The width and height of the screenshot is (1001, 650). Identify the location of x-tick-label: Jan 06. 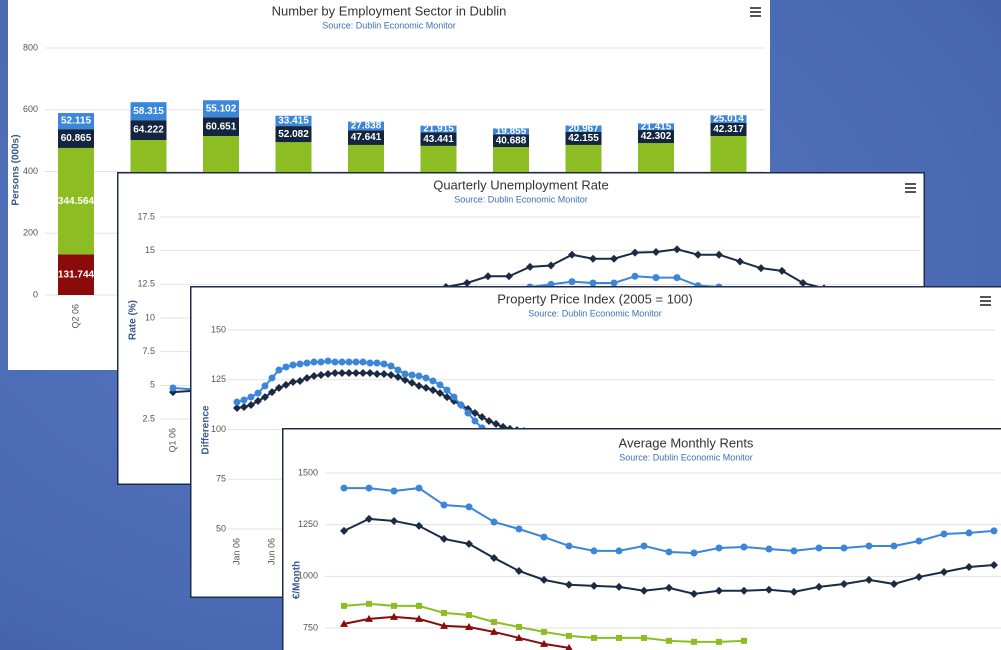
(236, 551).